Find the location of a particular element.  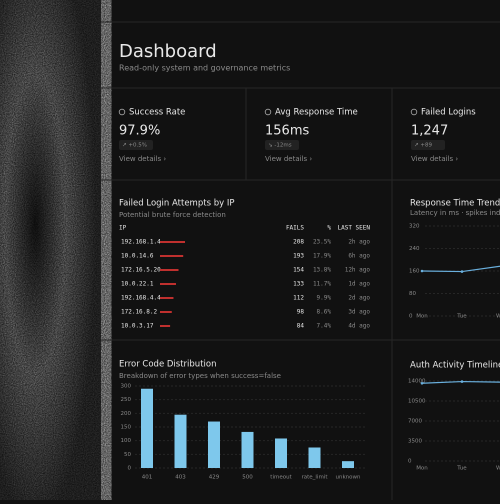

fails: 154 is located at coordinates (298, 270).